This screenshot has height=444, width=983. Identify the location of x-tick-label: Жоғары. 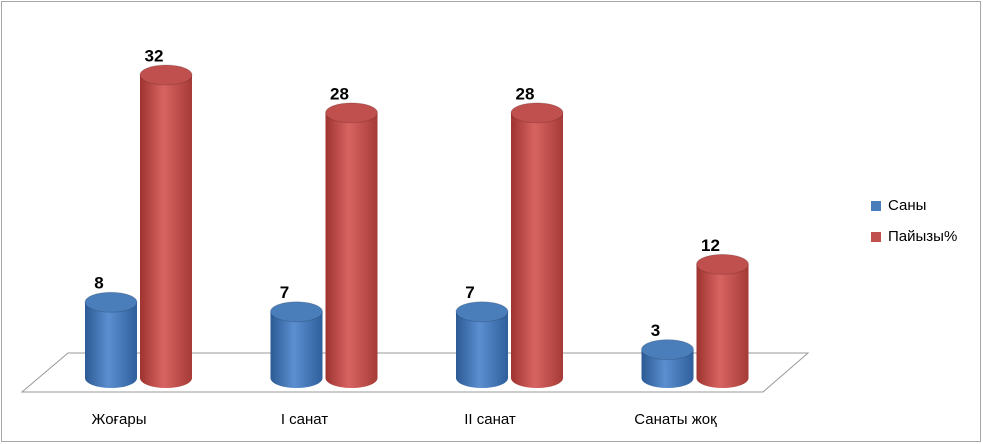
(119, 419).